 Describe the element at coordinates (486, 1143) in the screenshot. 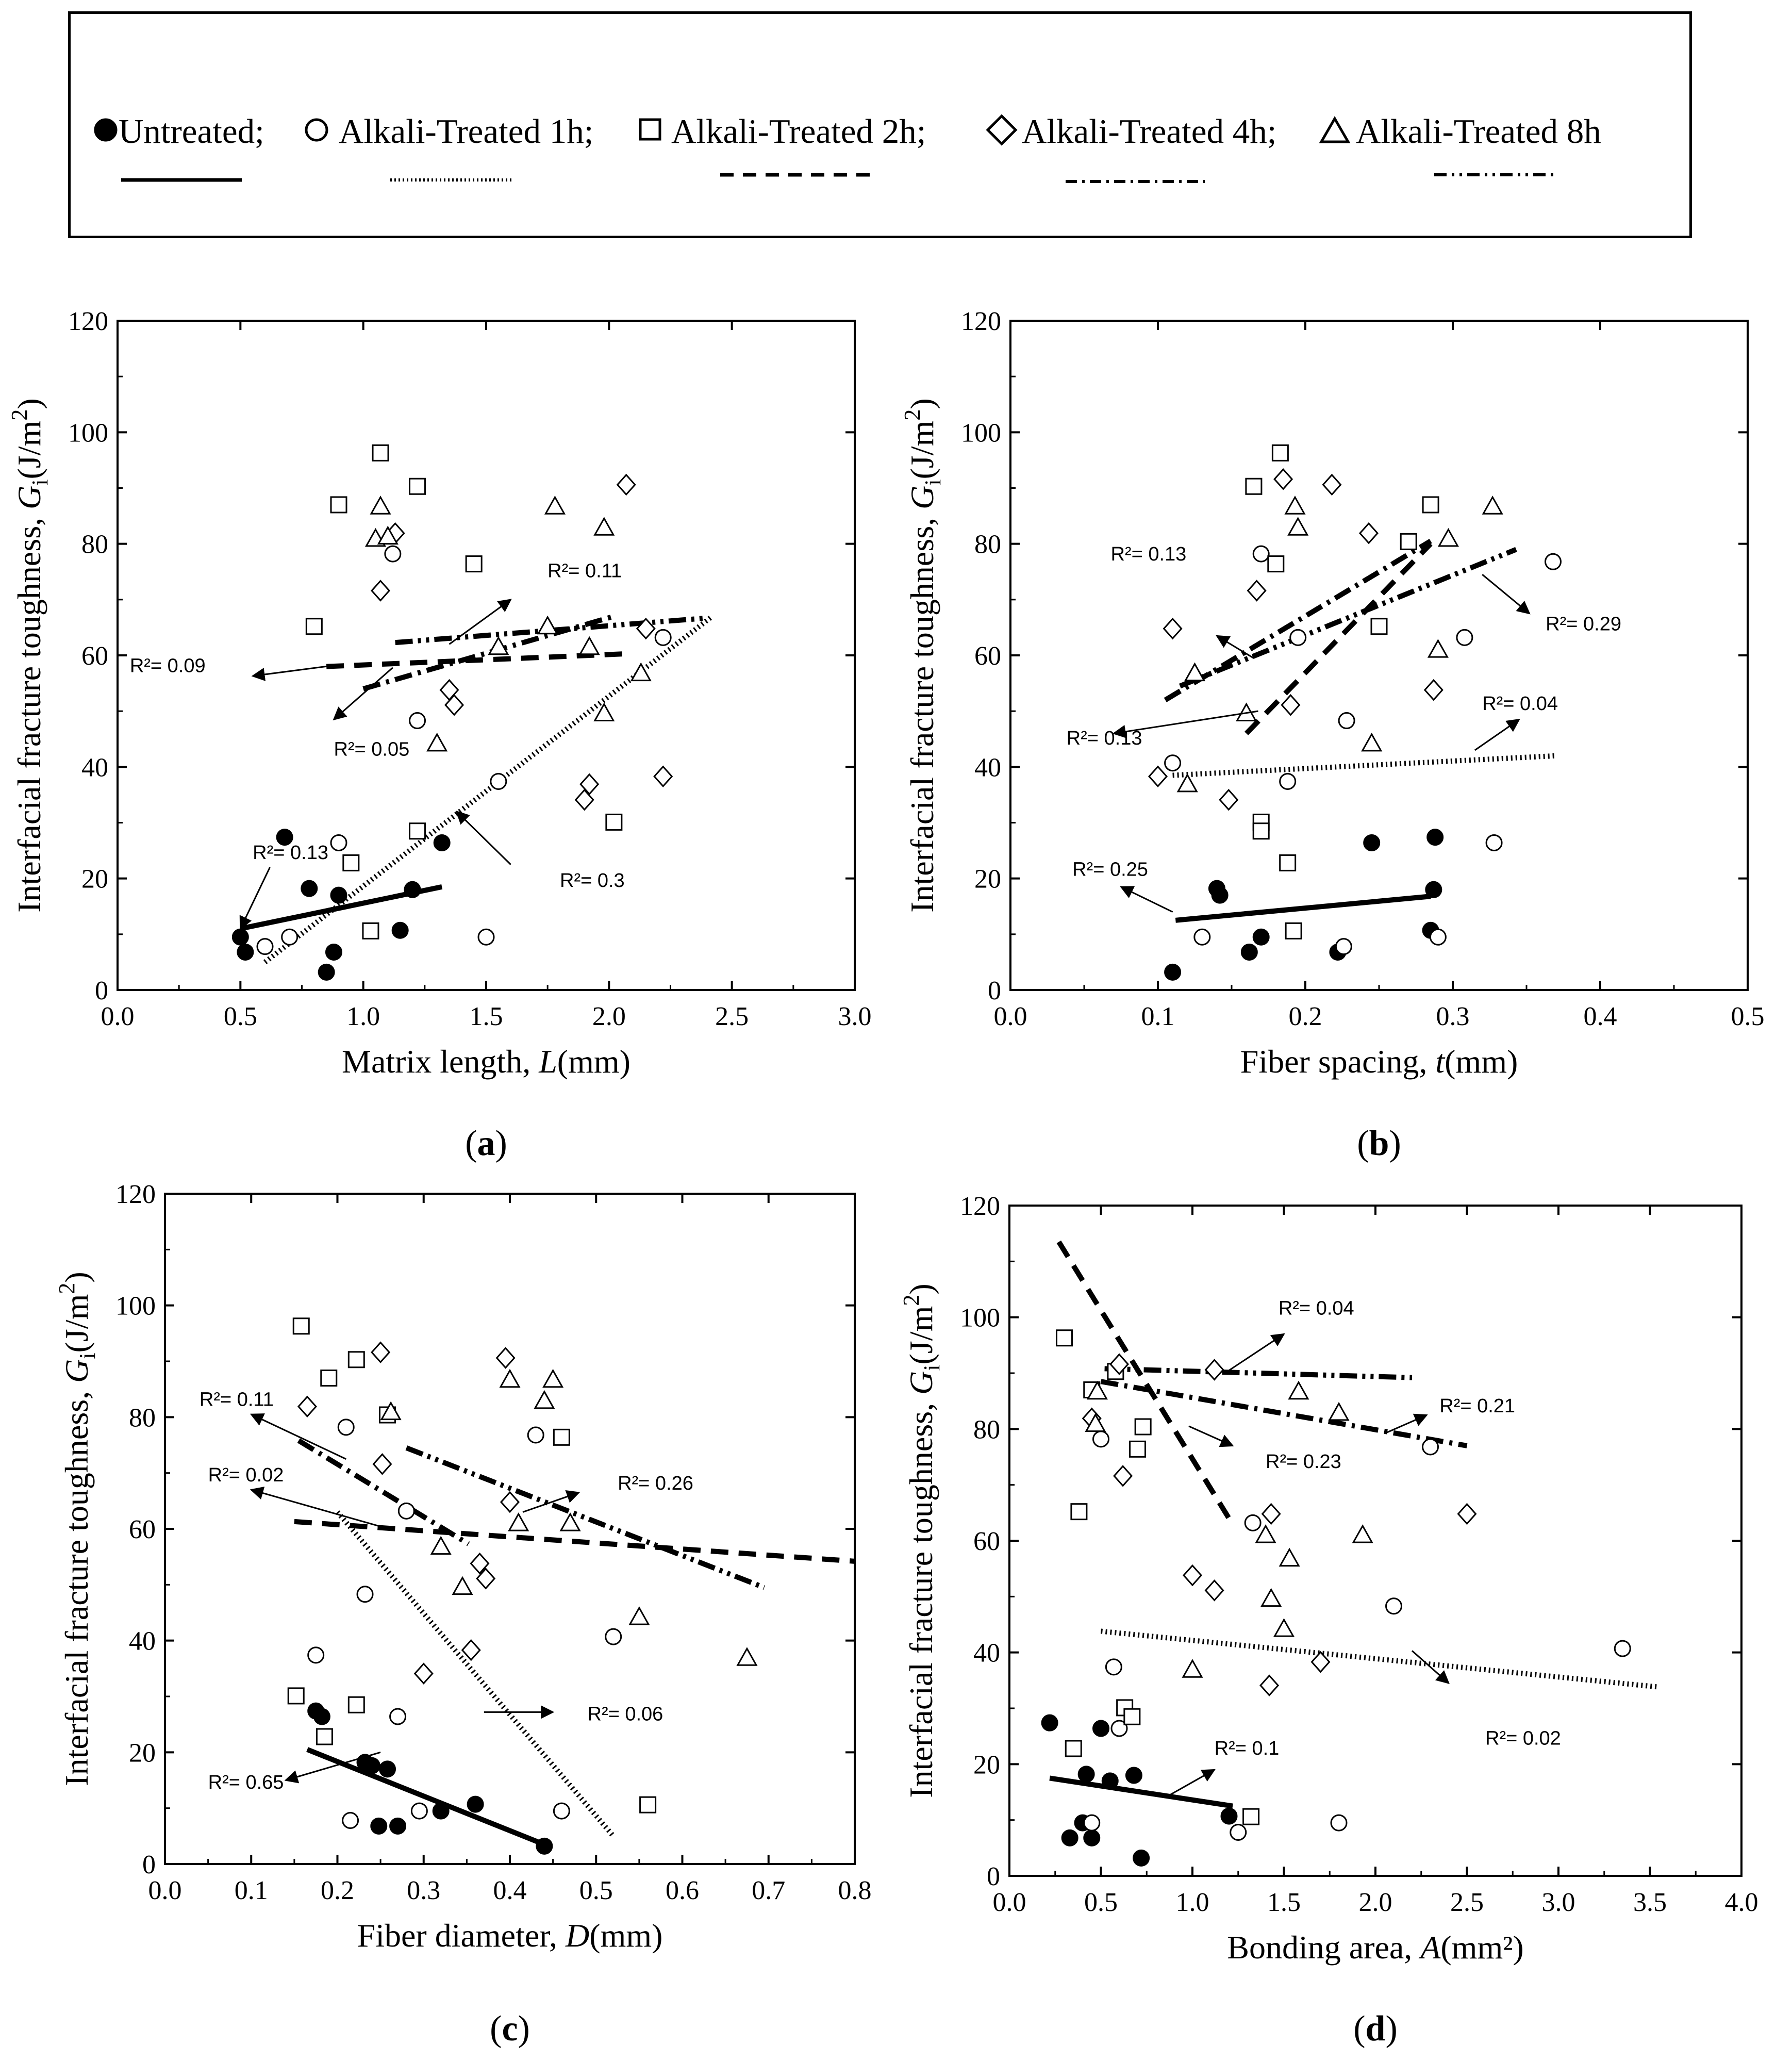

I see `panel-label: (a)` at that location.